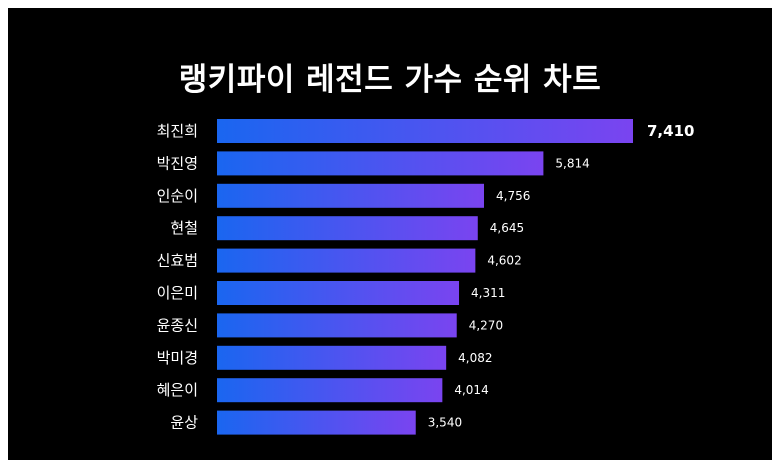  Describe the element at coordinates (177, 325) in the screenshot. I see `category-label: 윤종신` at that location.